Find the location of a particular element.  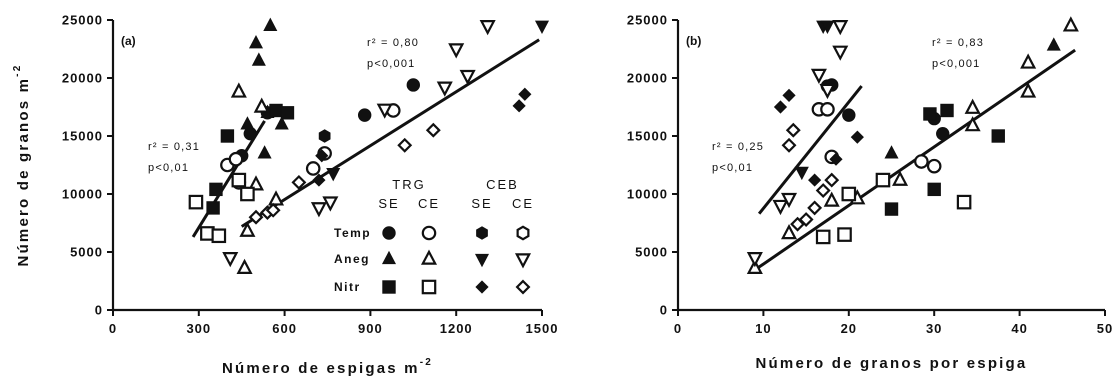

x-axis-title: Número de granos por espiga is located at coordinates (892, 363).